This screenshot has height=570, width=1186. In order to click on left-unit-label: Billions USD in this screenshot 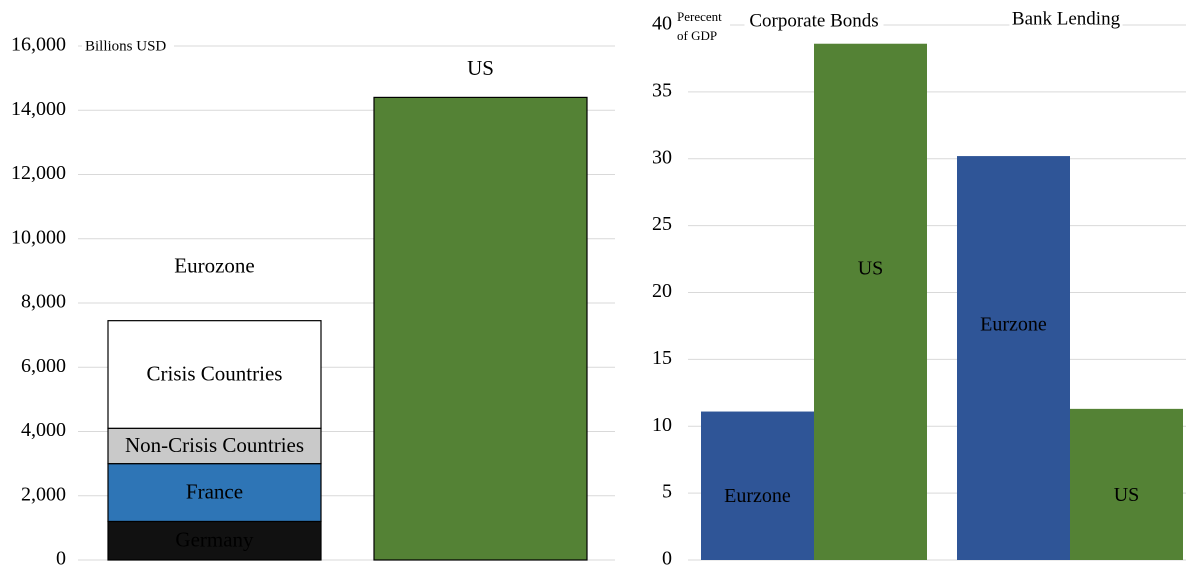, I will do `click(125, 46)`.